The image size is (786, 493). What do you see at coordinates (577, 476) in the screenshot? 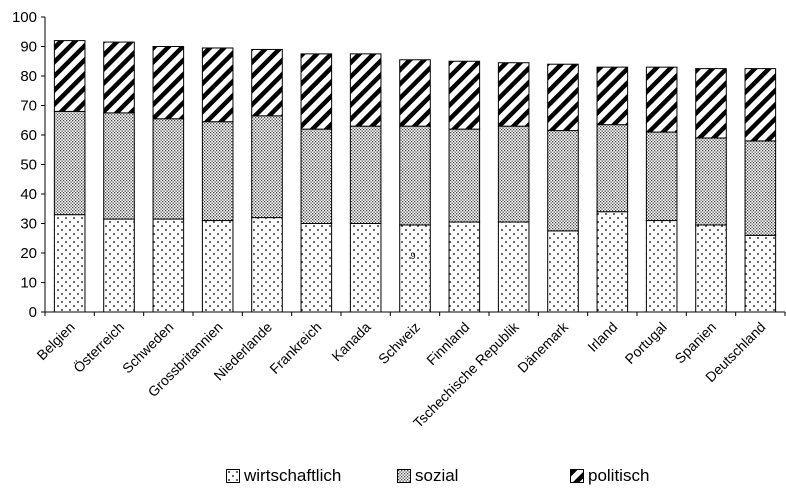
I see `legend-swatch-stripes-icon` at bounding box center [577, 476].